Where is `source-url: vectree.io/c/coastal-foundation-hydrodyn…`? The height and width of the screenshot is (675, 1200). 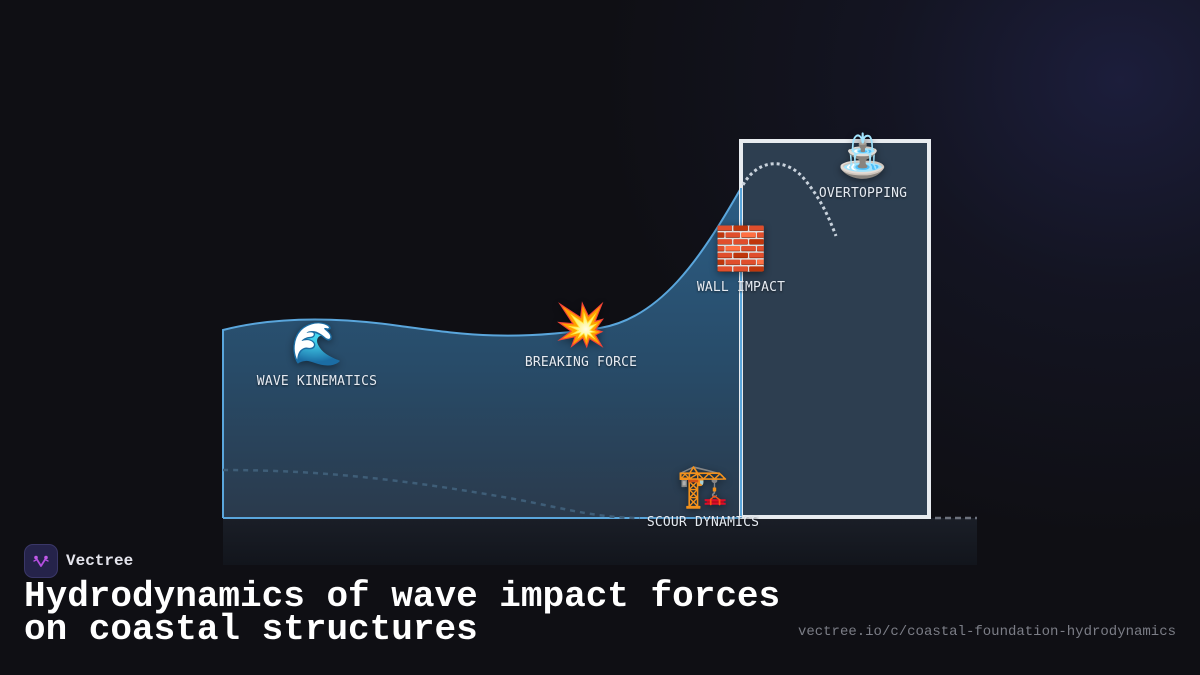 source-url: vectree.io/c/coastal-foundation-hydrodyn… is located at coordinates (986, 632).